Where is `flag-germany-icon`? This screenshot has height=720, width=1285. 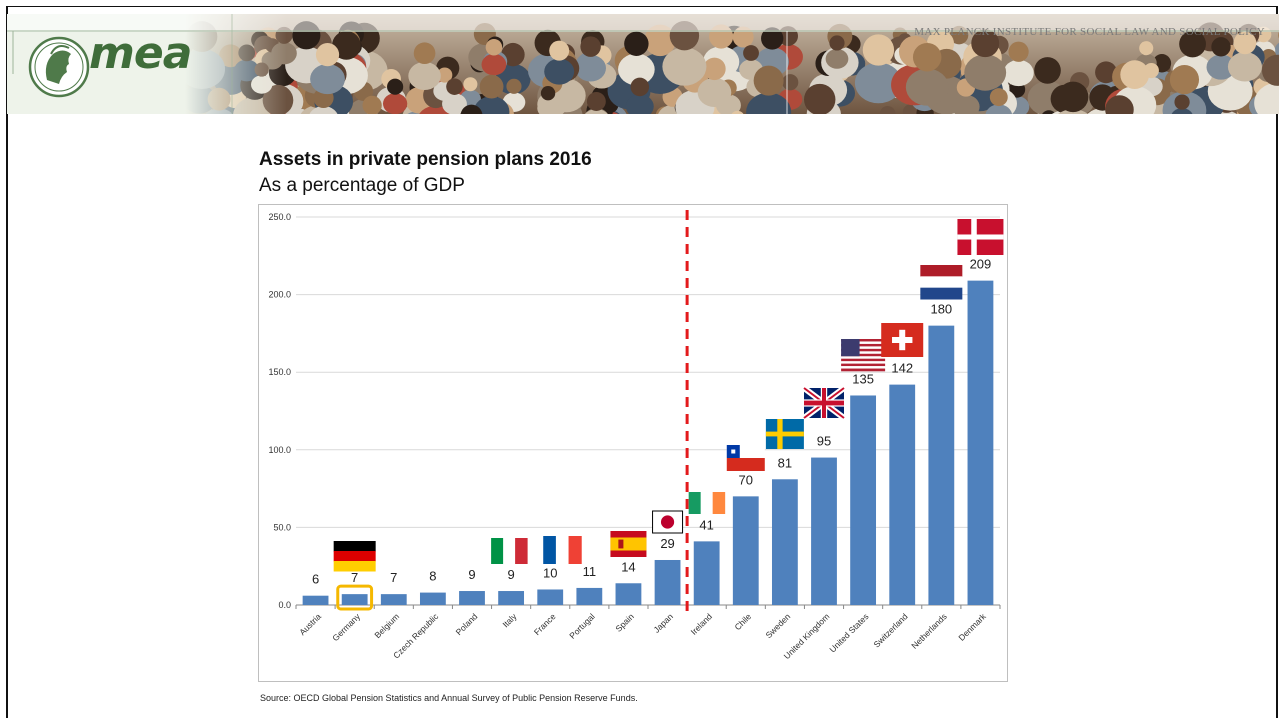 flag-germany-icon is located at coordinates (354, 556).